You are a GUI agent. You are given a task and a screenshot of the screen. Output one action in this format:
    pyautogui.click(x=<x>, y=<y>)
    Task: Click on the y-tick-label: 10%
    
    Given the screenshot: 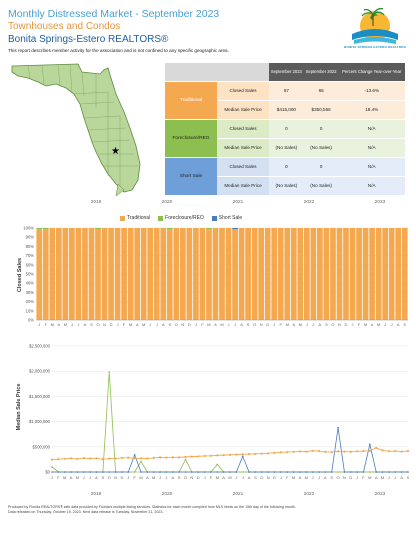 What is the action you would take?
    pyautogui.click(x=30, y=310)
    